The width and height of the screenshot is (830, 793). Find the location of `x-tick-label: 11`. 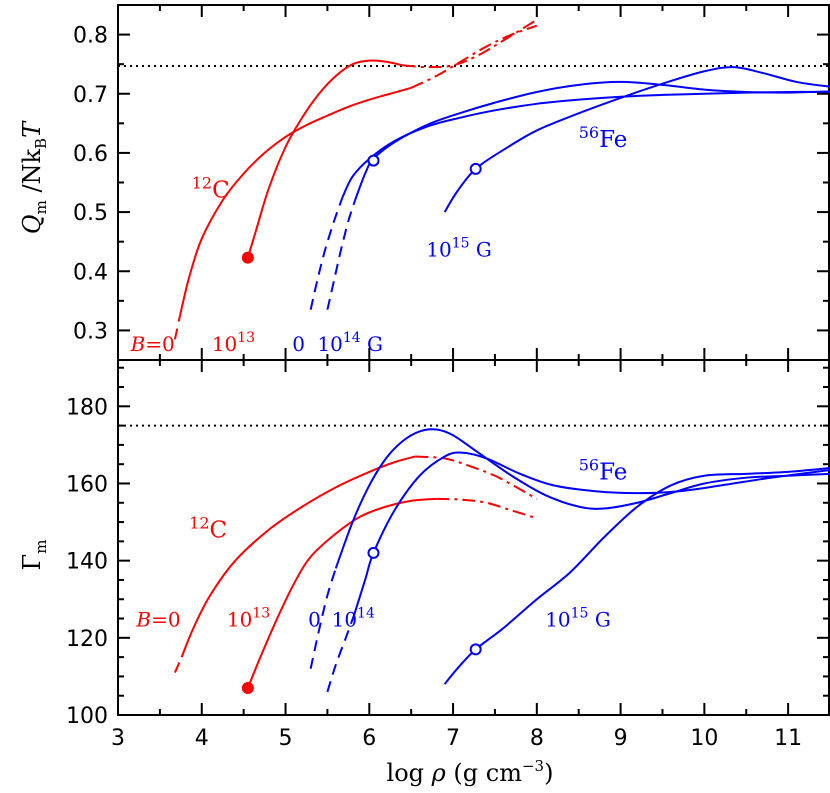

x-tick-label: 11 is located at coordinates (788, 738).